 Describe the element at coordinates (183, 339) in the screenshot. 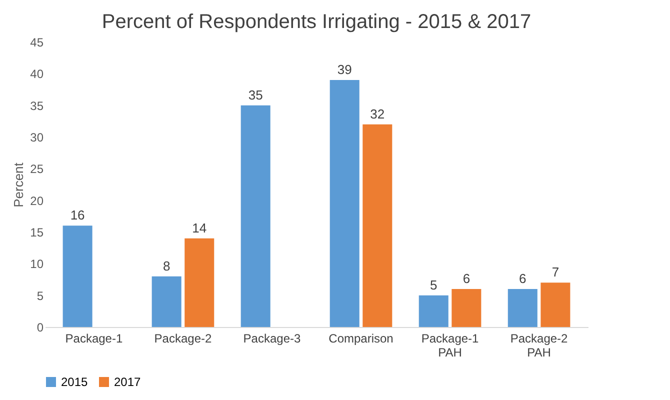

I see `x-tick-label: Package-2` at that location.